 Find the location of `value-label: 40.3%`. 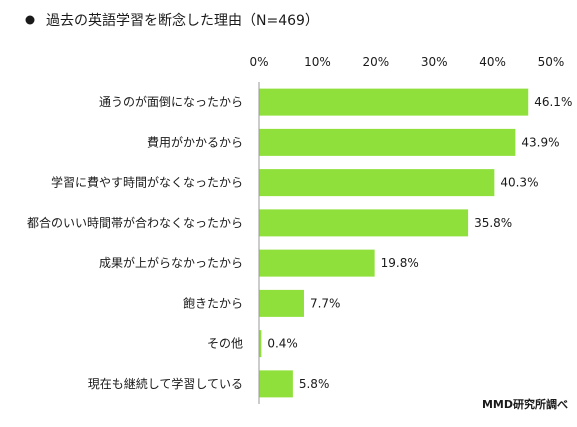

value-label: 40.3% is located at coordinates (519, 183).